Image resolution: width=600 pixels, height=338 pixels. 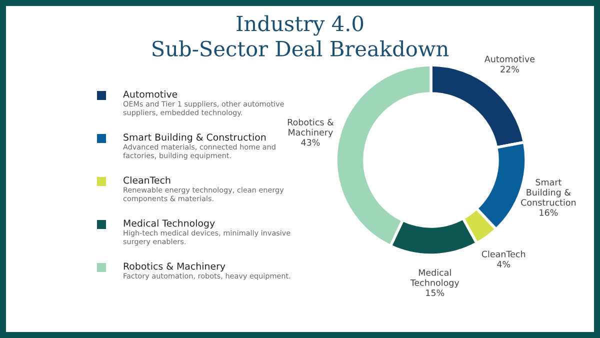 I want to click on legend-label: Medical Technology, so click(x=169, y=224).